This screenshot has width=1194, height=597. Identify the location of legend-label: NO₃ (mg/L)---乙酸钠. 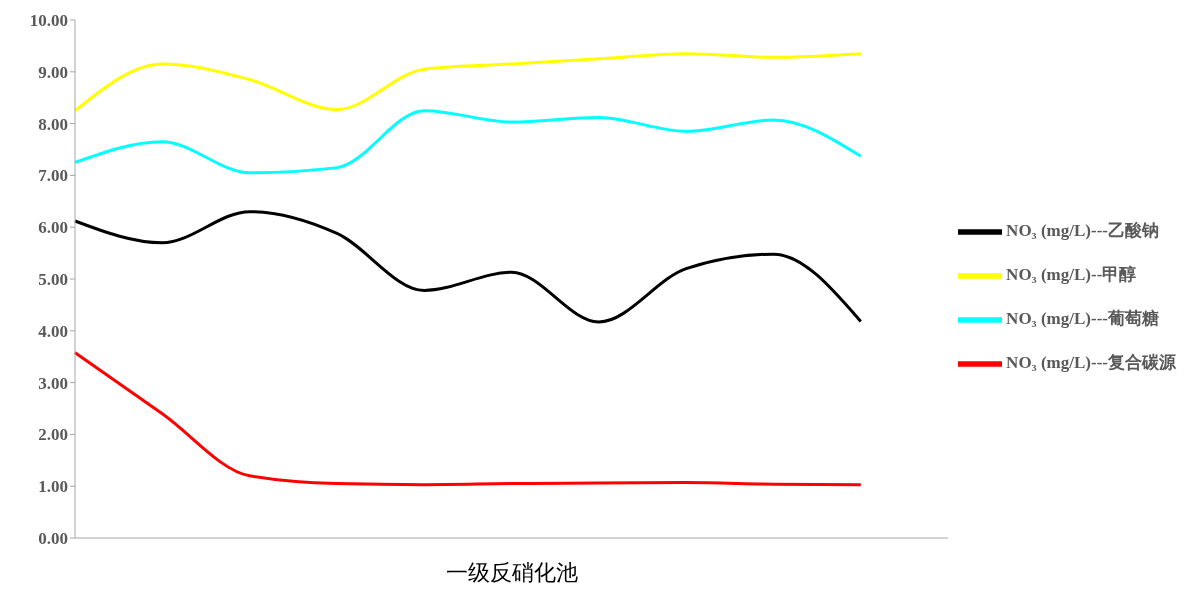
(1082, 230).